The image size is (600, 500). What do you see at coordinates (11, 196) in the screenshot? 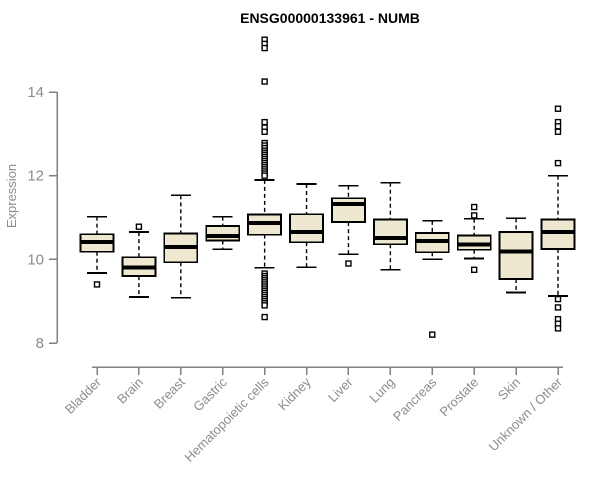
I see `y-axis-label: Expression` at bounding box center [11, 196].